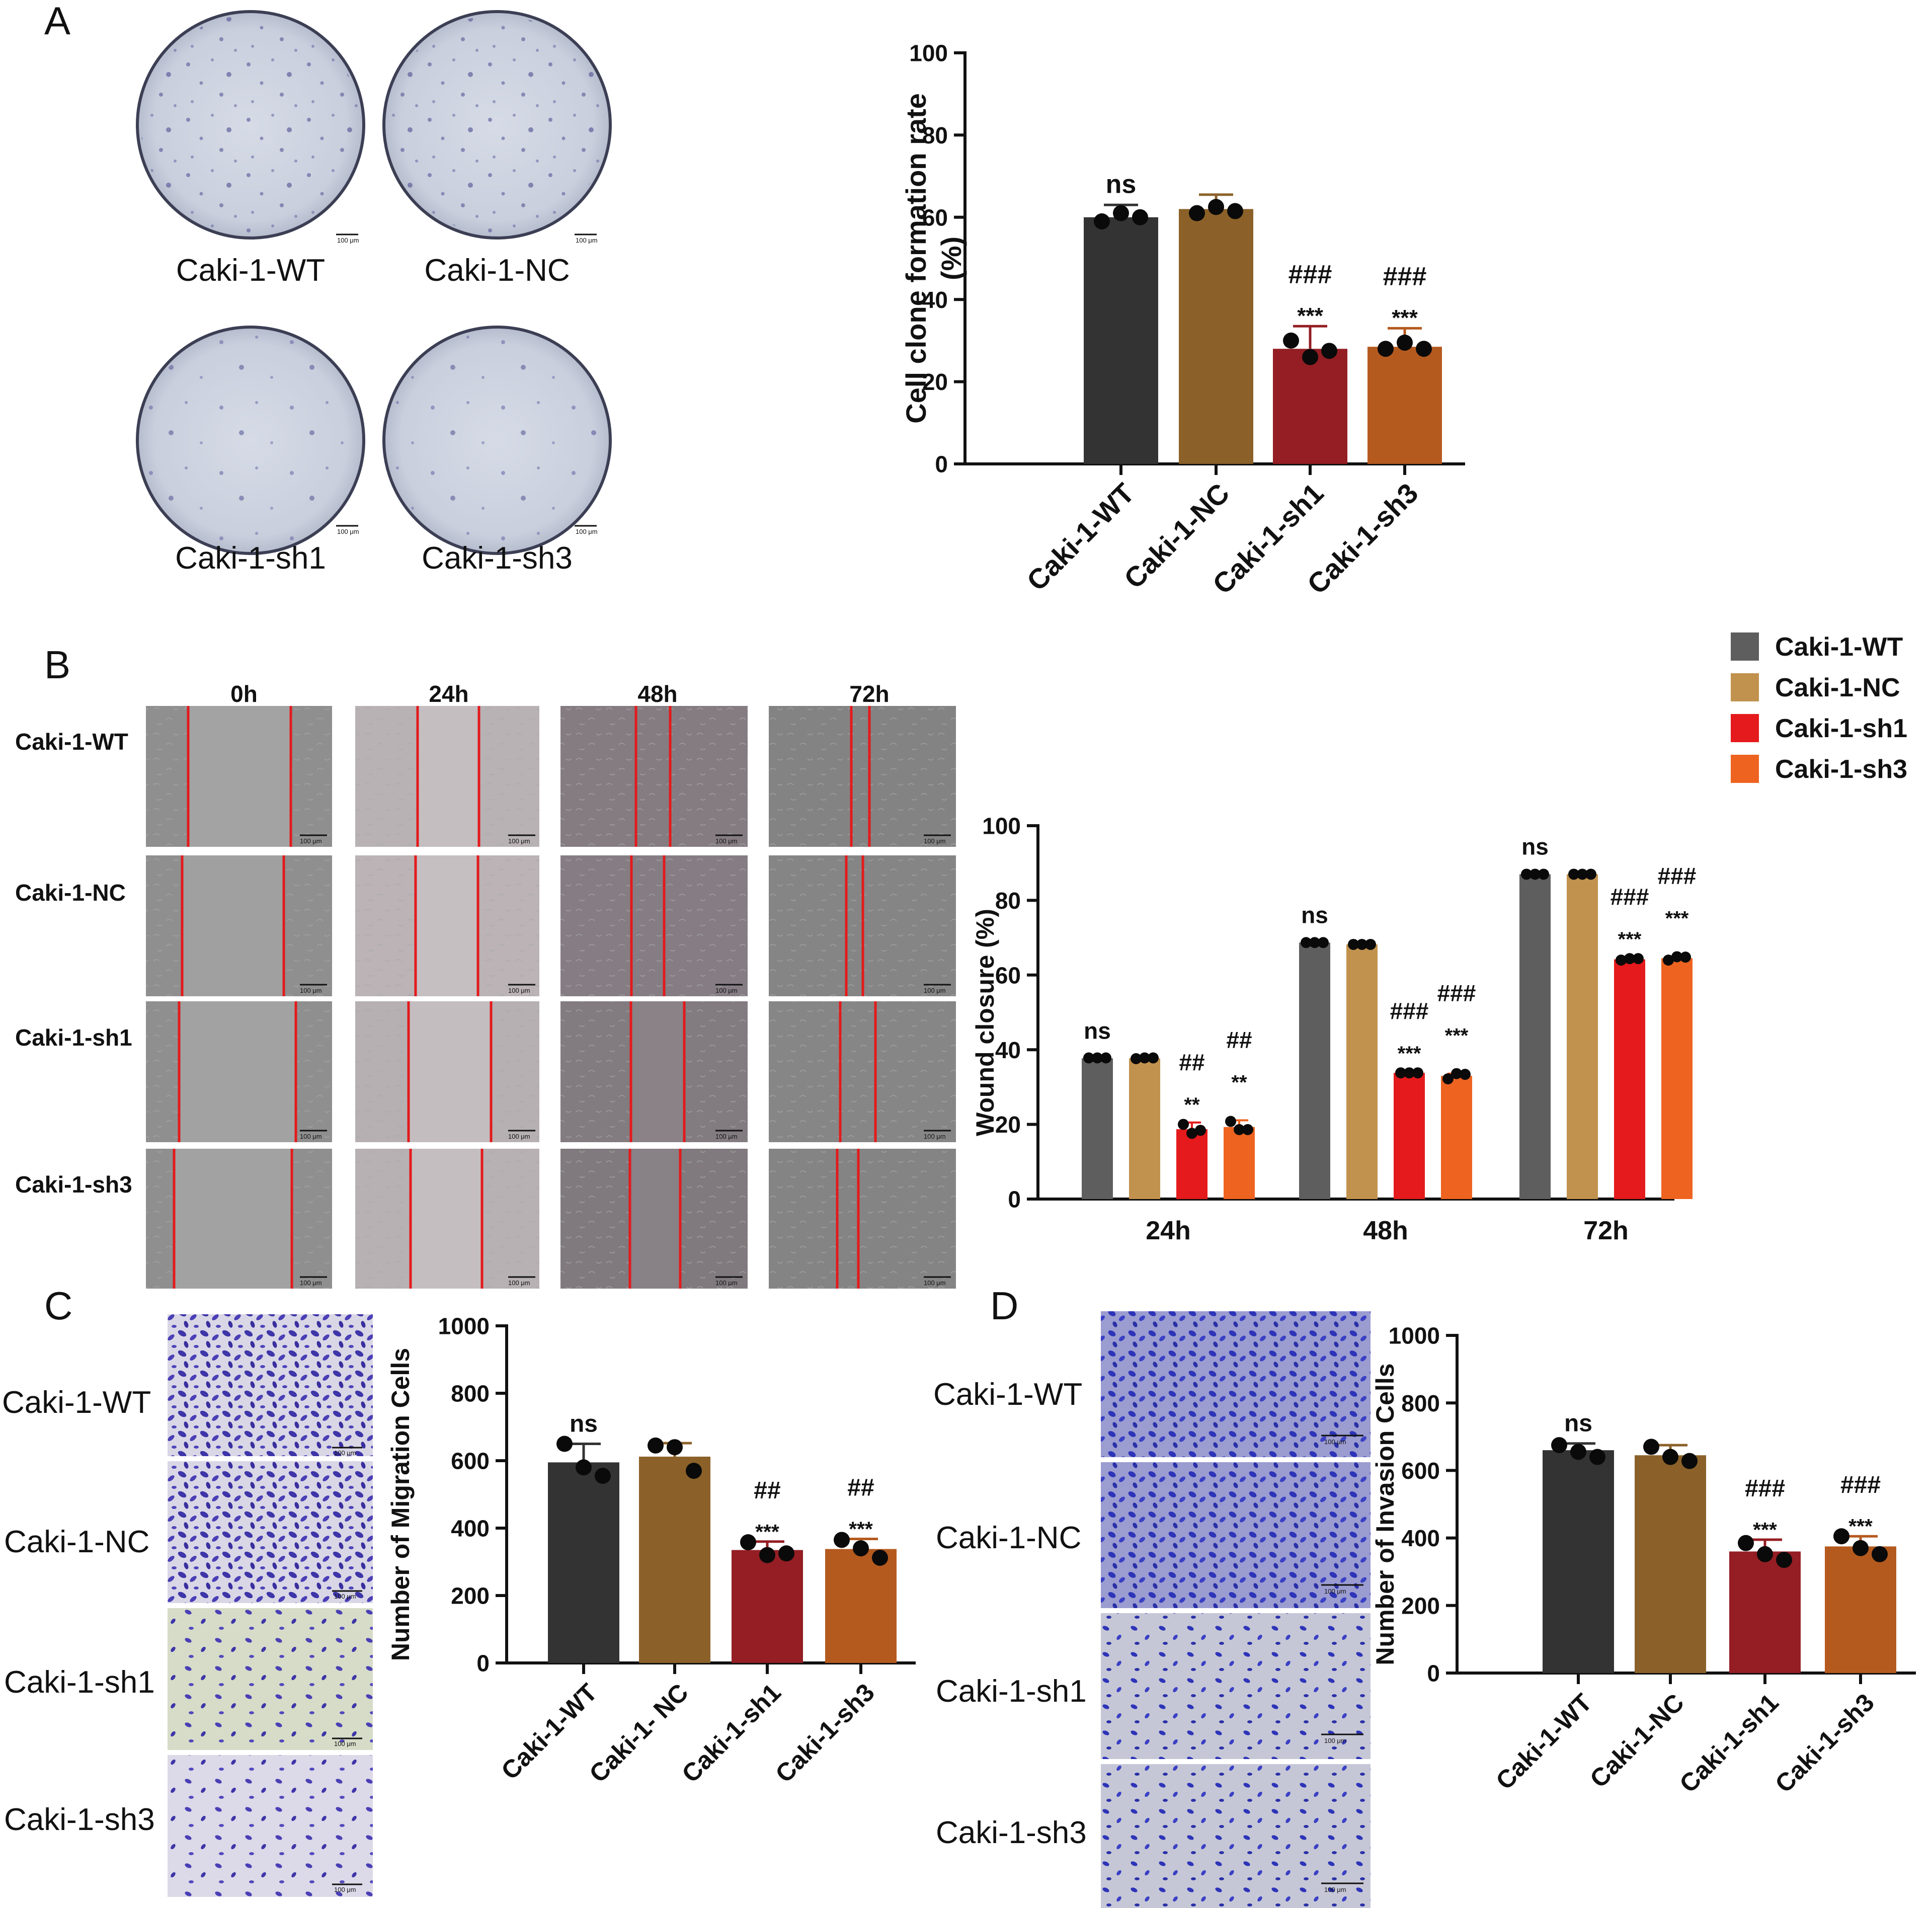  I want to click on row-label-sh1: Caki-1-sh1, so click(73, 1037).